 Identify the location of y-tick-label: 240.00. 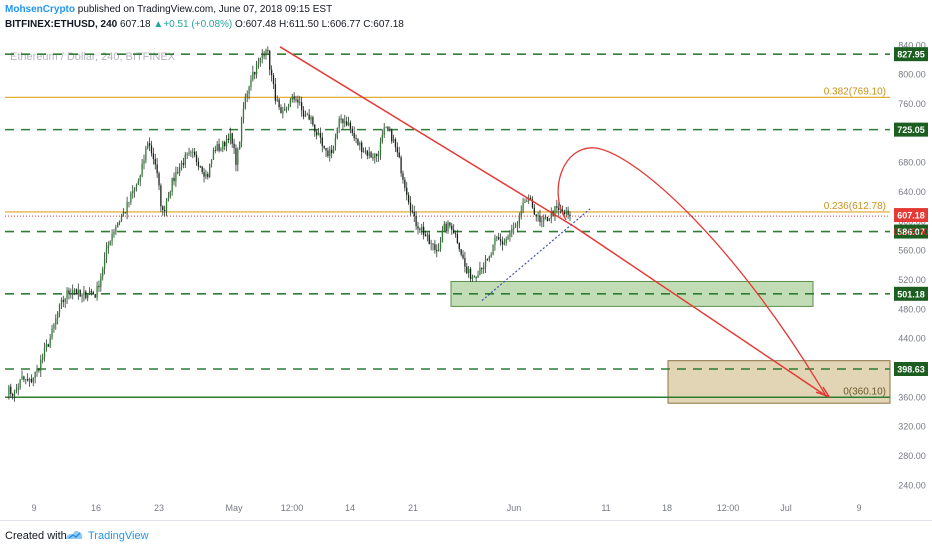
(912, 485).